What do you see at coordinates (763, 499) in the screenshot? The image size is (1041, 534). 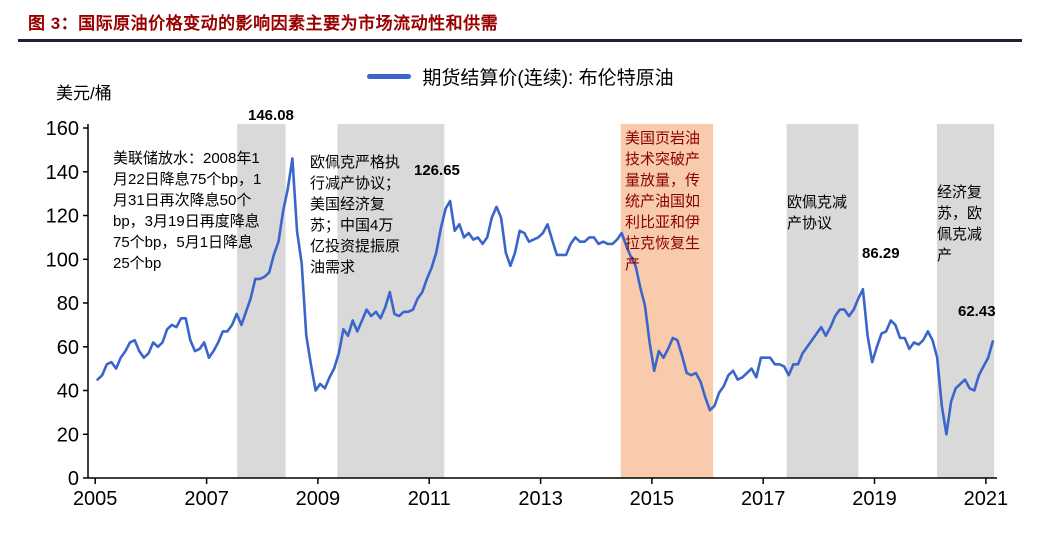 I see `svg-text: 2017` at bounding box center [763, 499].